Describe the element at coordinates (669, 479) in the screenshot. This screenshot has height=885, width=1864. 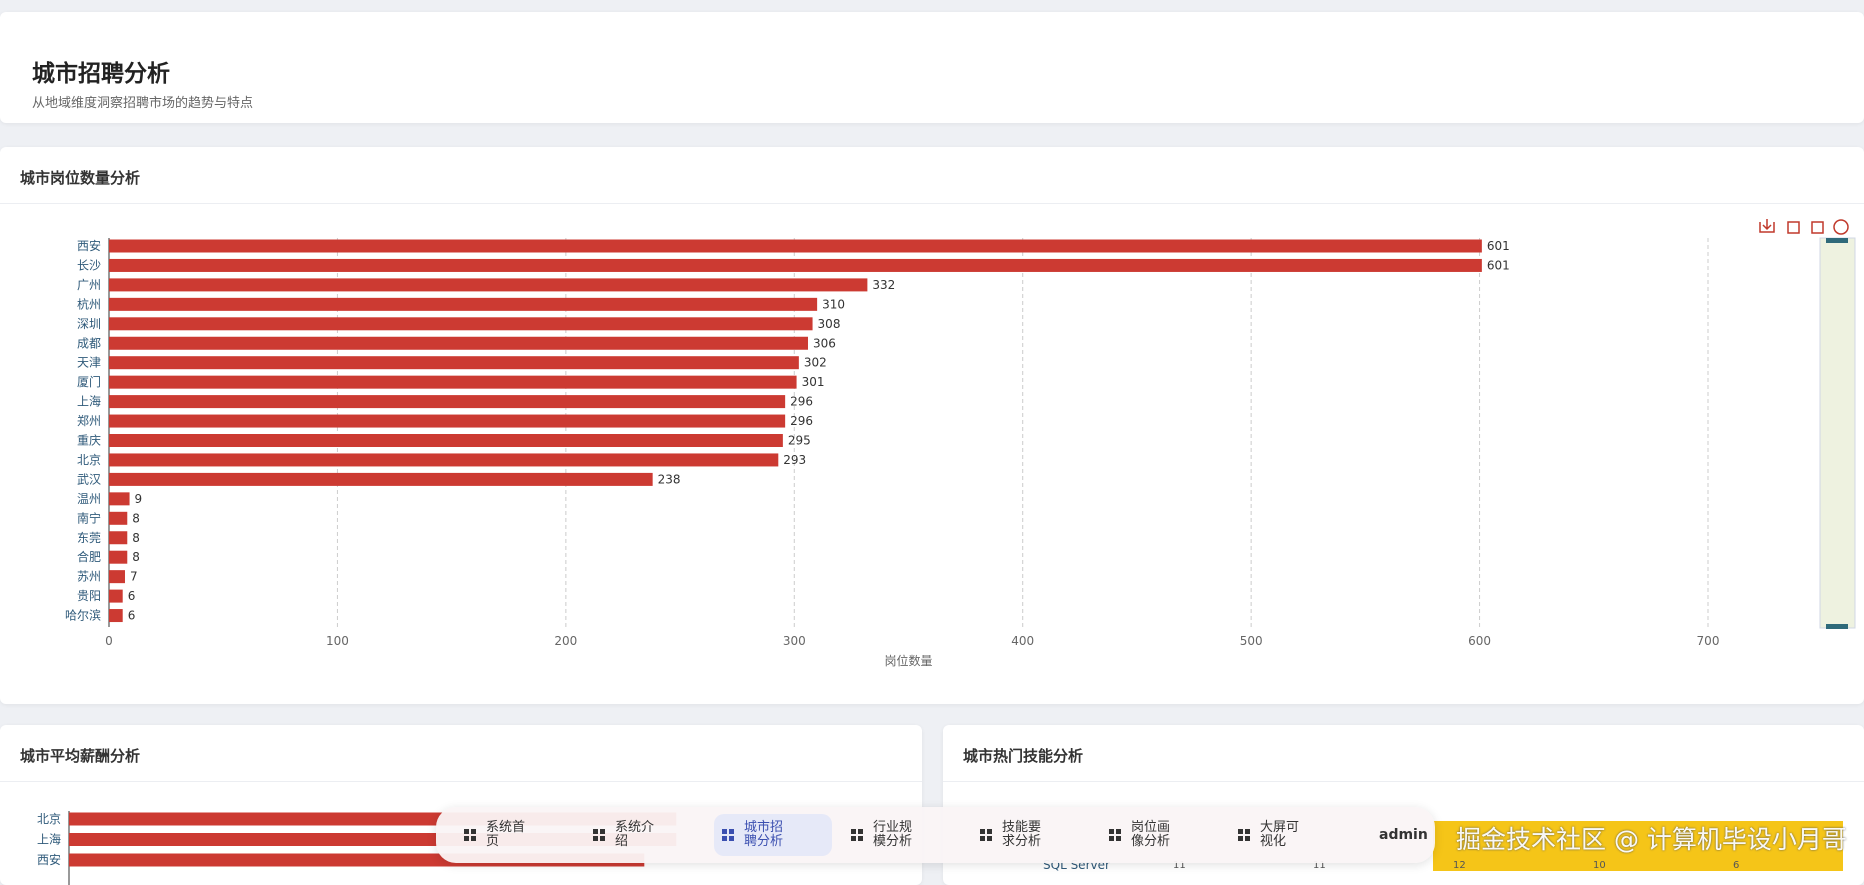
I see `value-label: 238` at that location.